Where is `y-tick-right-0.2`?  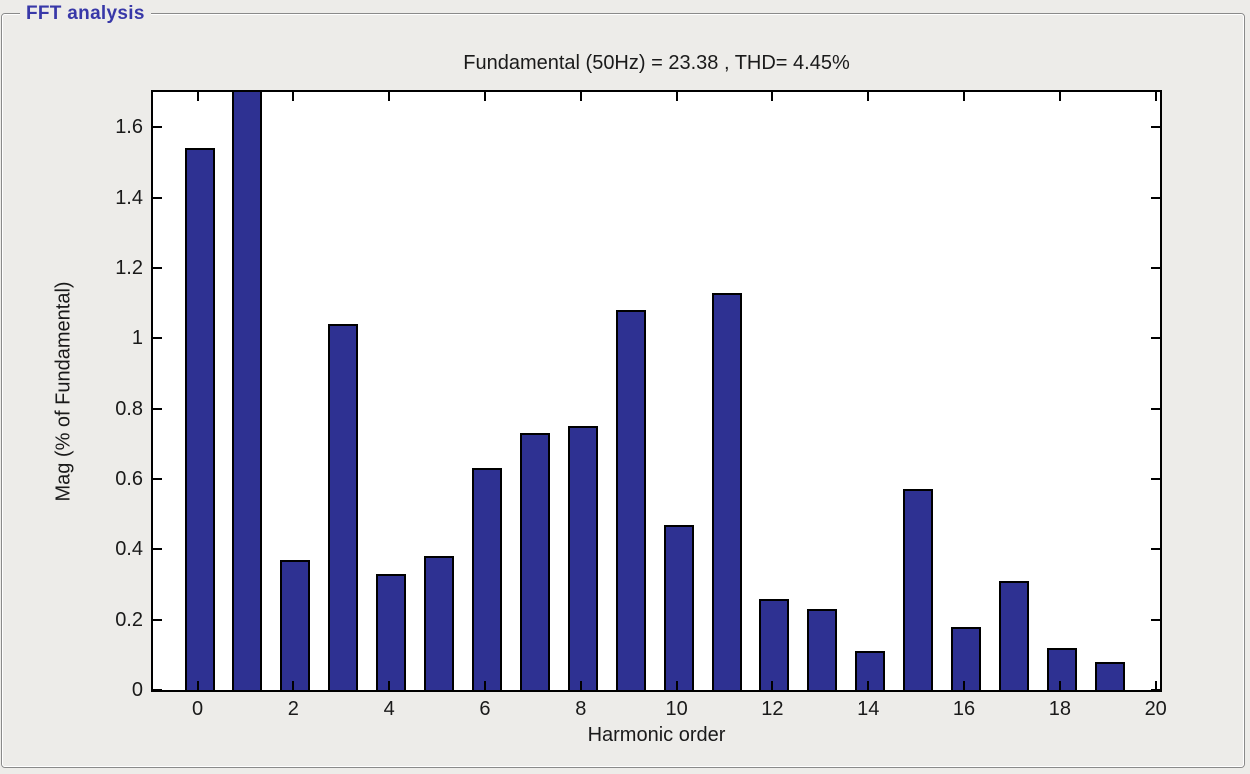
y-tick-right-0.2 is located at coordinates (1155, 619).